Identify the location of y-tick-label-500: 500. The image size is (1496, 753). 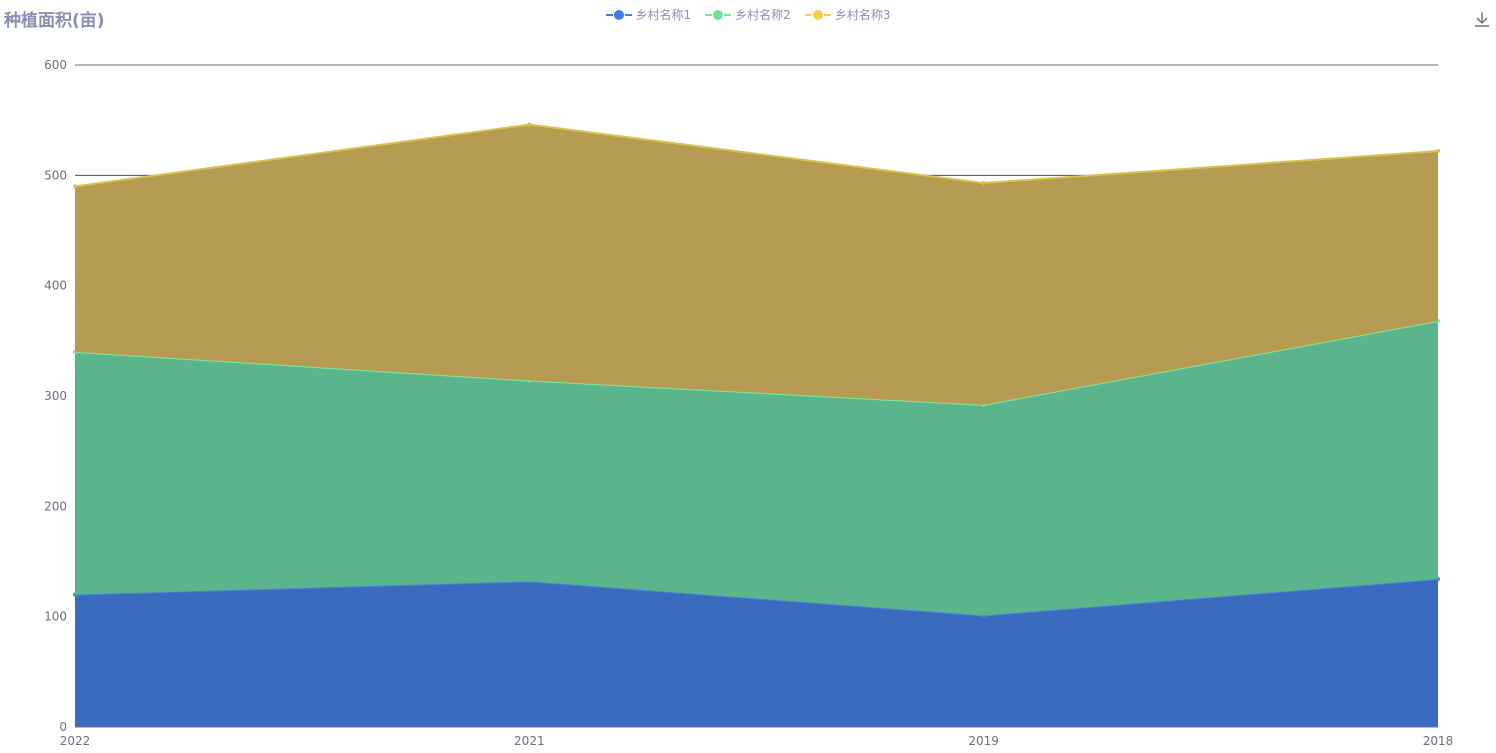
(55, 175).